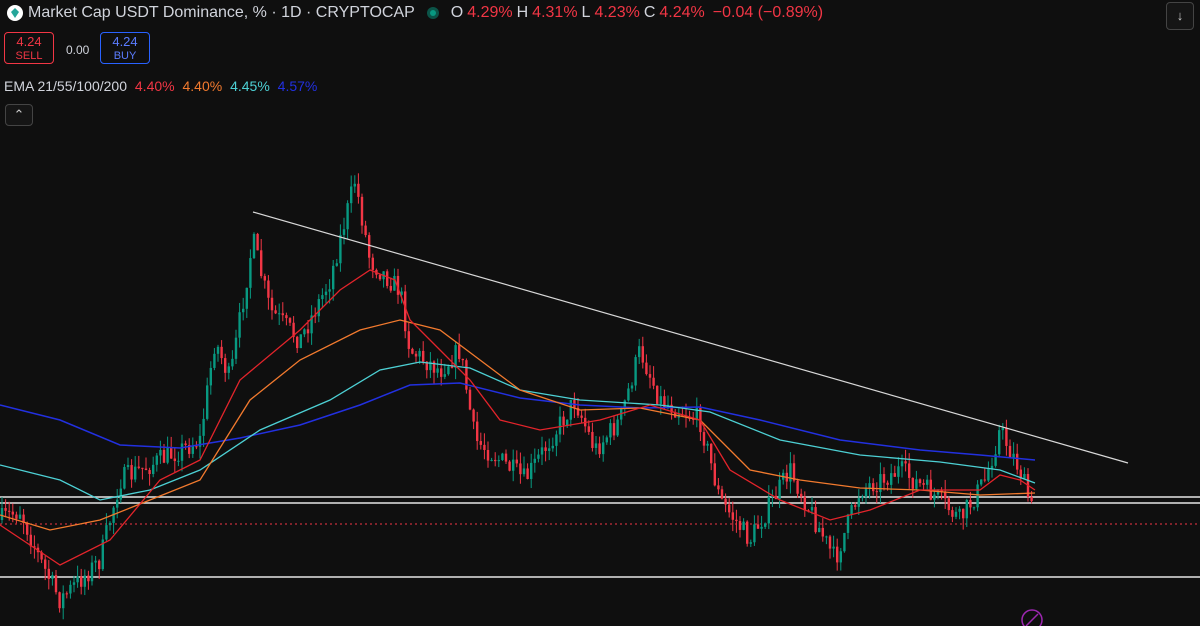  I want to click on buy-button: 4.24 BUY, so click(125, 48).